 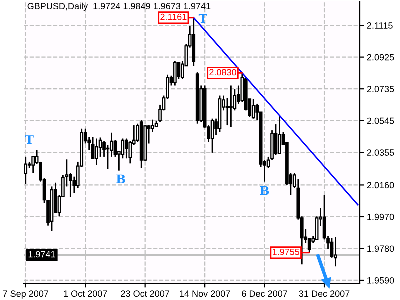 I want to click on annotation: 2.0830, so click(x=223, y=72).